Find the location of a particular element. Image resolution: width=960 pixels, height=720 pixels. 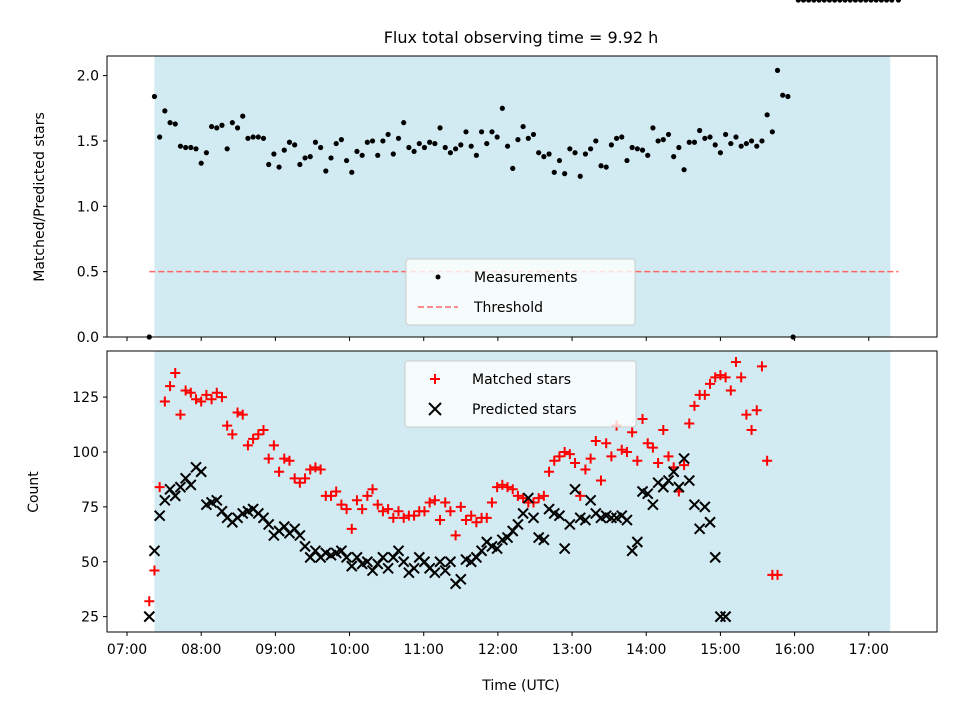

measurements-legend-label: Measurements is located at coordinates (525, 278).